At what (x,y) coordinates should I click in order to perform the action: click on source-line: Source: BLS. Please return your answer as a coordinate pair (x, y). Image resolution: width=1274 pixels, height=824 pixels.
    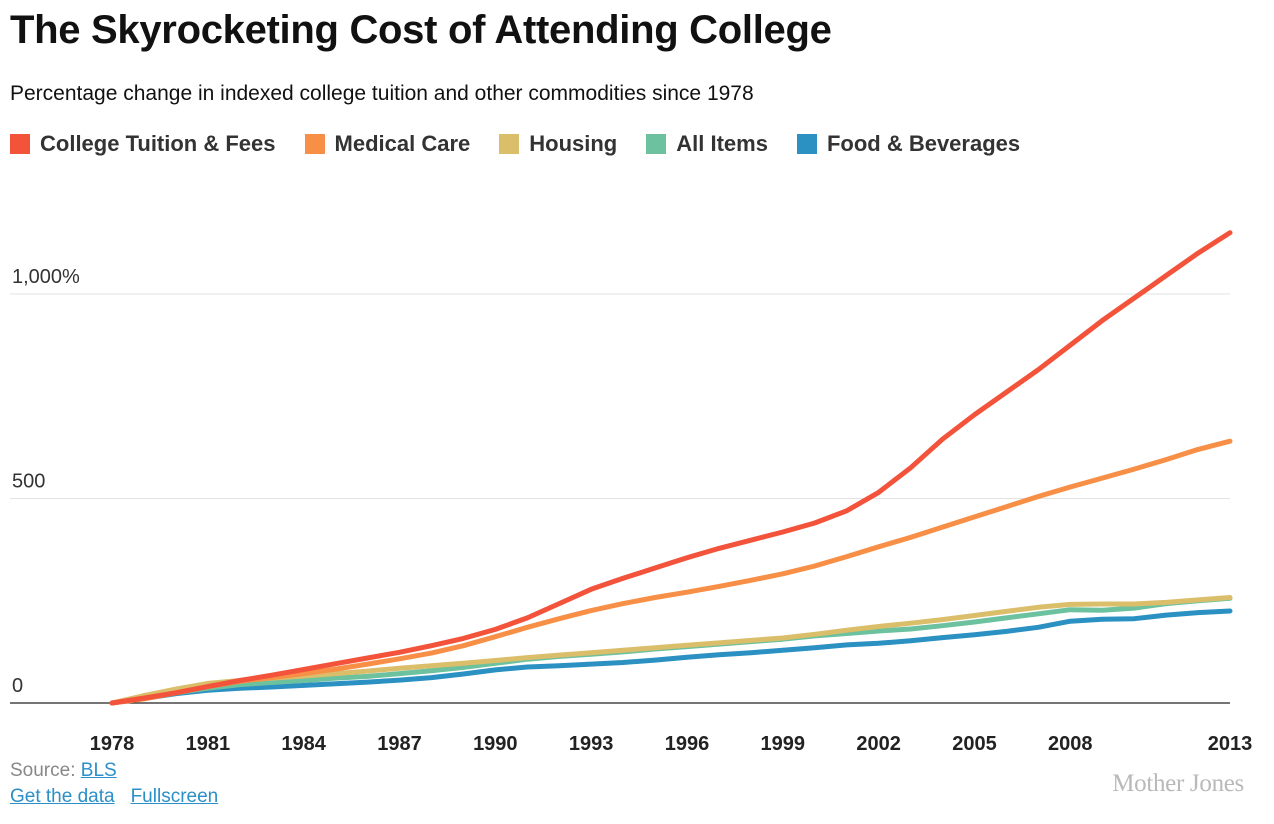
    Looking at the image, I should click on (114, 771).